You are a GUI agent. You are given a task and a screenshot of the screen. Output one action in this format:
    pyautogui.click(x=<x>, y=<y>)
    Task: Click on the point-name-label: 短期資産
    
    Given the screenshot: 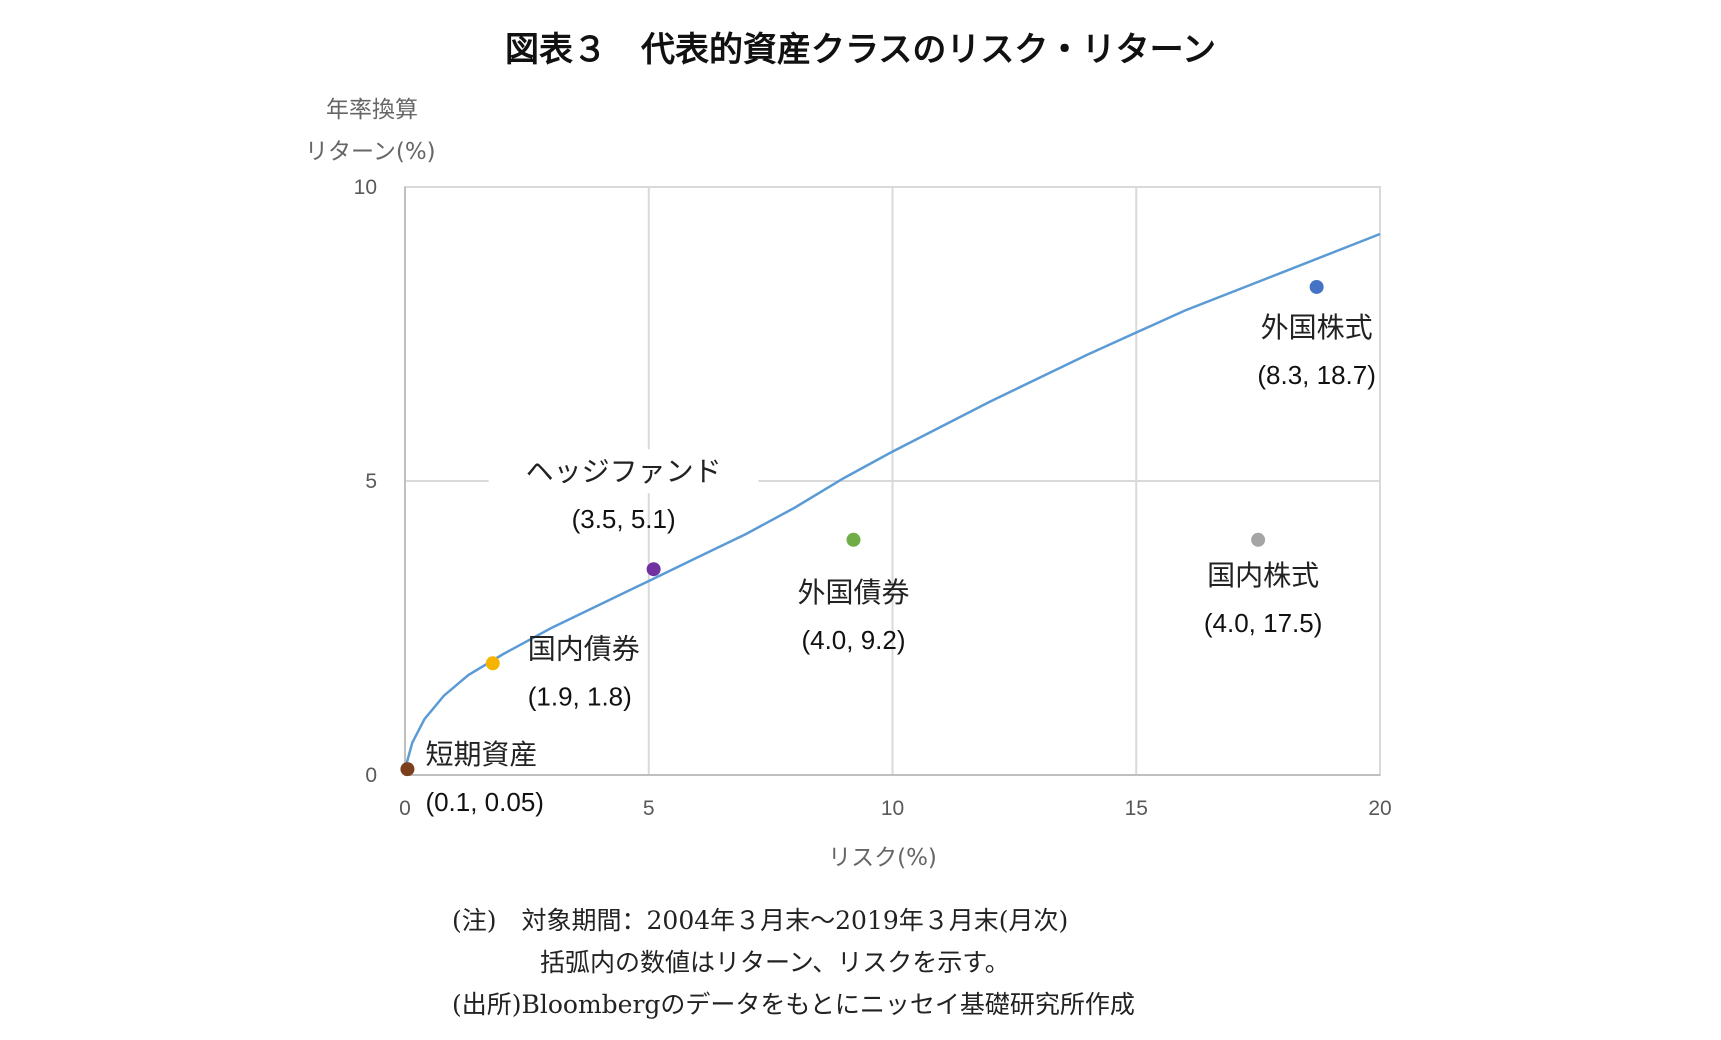 What is the action you would take?
    pyautogui.click(x=481, y=754)
    